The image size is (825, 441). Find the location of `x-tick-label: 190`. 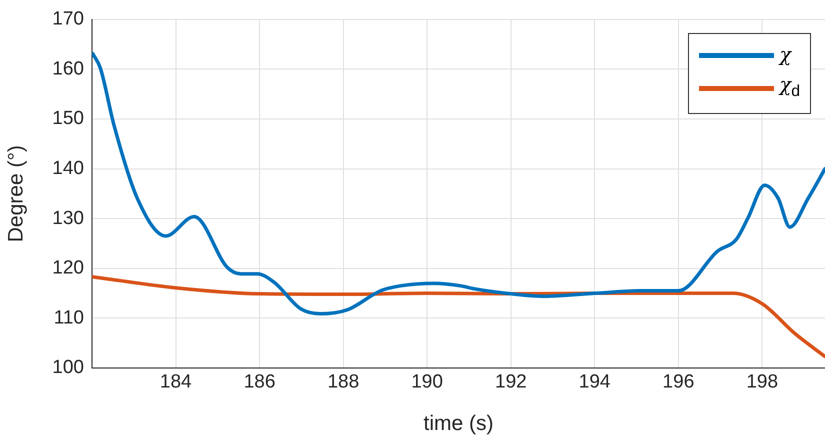

x-tick-label: 190 is located at coordinates (427, 382).